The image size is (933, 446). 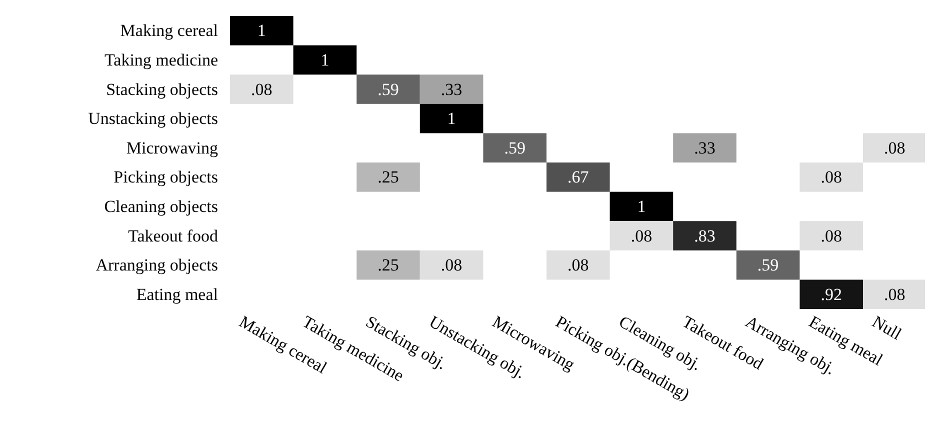 I want to click on y-tick-label: Eating meal, so click(x=177, y=294).